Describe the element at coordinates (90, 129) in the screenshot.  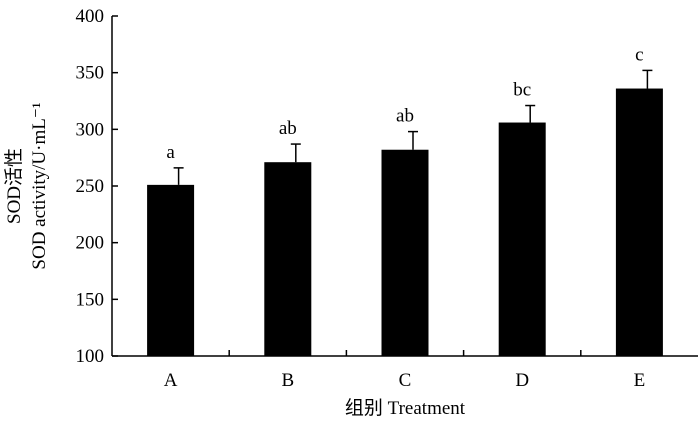
I see `y-tick-label-300: 300` at that location.